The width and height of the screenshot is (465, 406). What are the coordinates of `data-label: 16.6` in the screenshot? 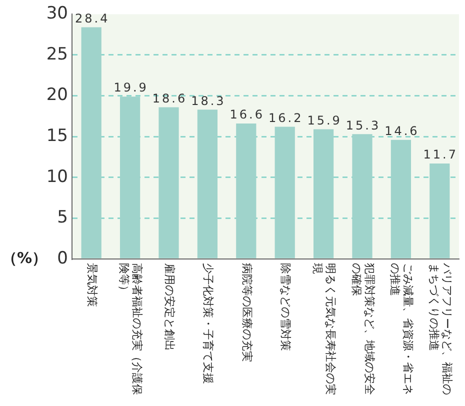 It's located at (247, 115).